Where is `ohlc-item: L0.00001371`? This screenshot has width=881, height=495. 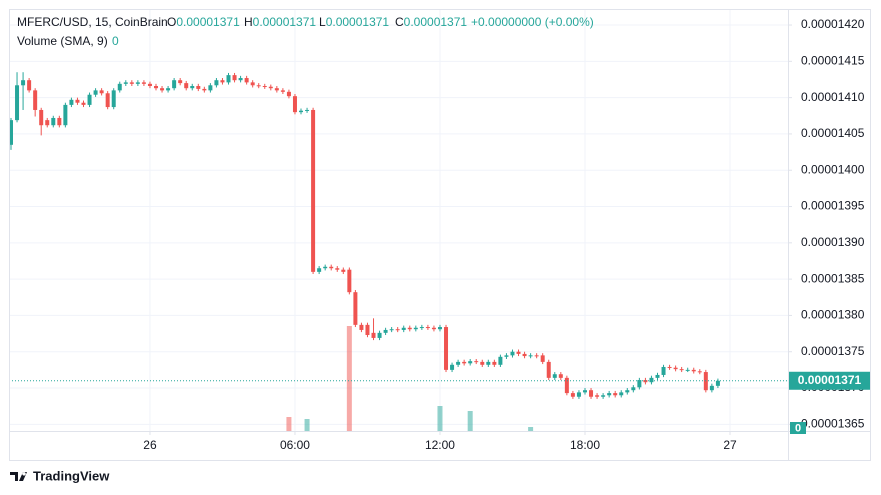
ohlc-item: L0.00001371 is located at coordinates (354, 22).